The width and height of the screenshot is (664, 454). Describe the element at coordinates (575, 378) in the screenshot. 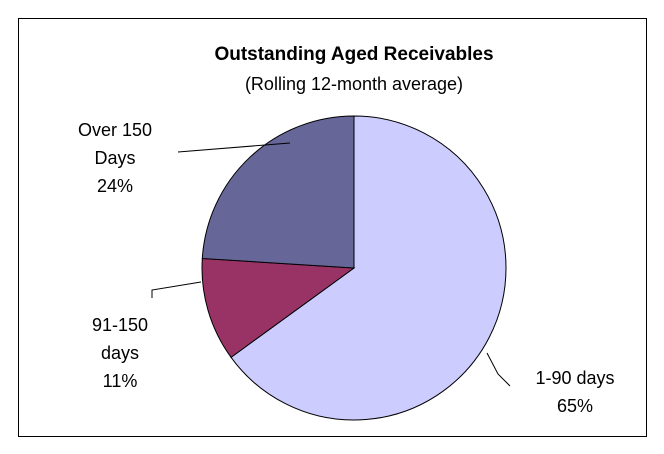

I see `slice-label: 1-90 days` at that location.